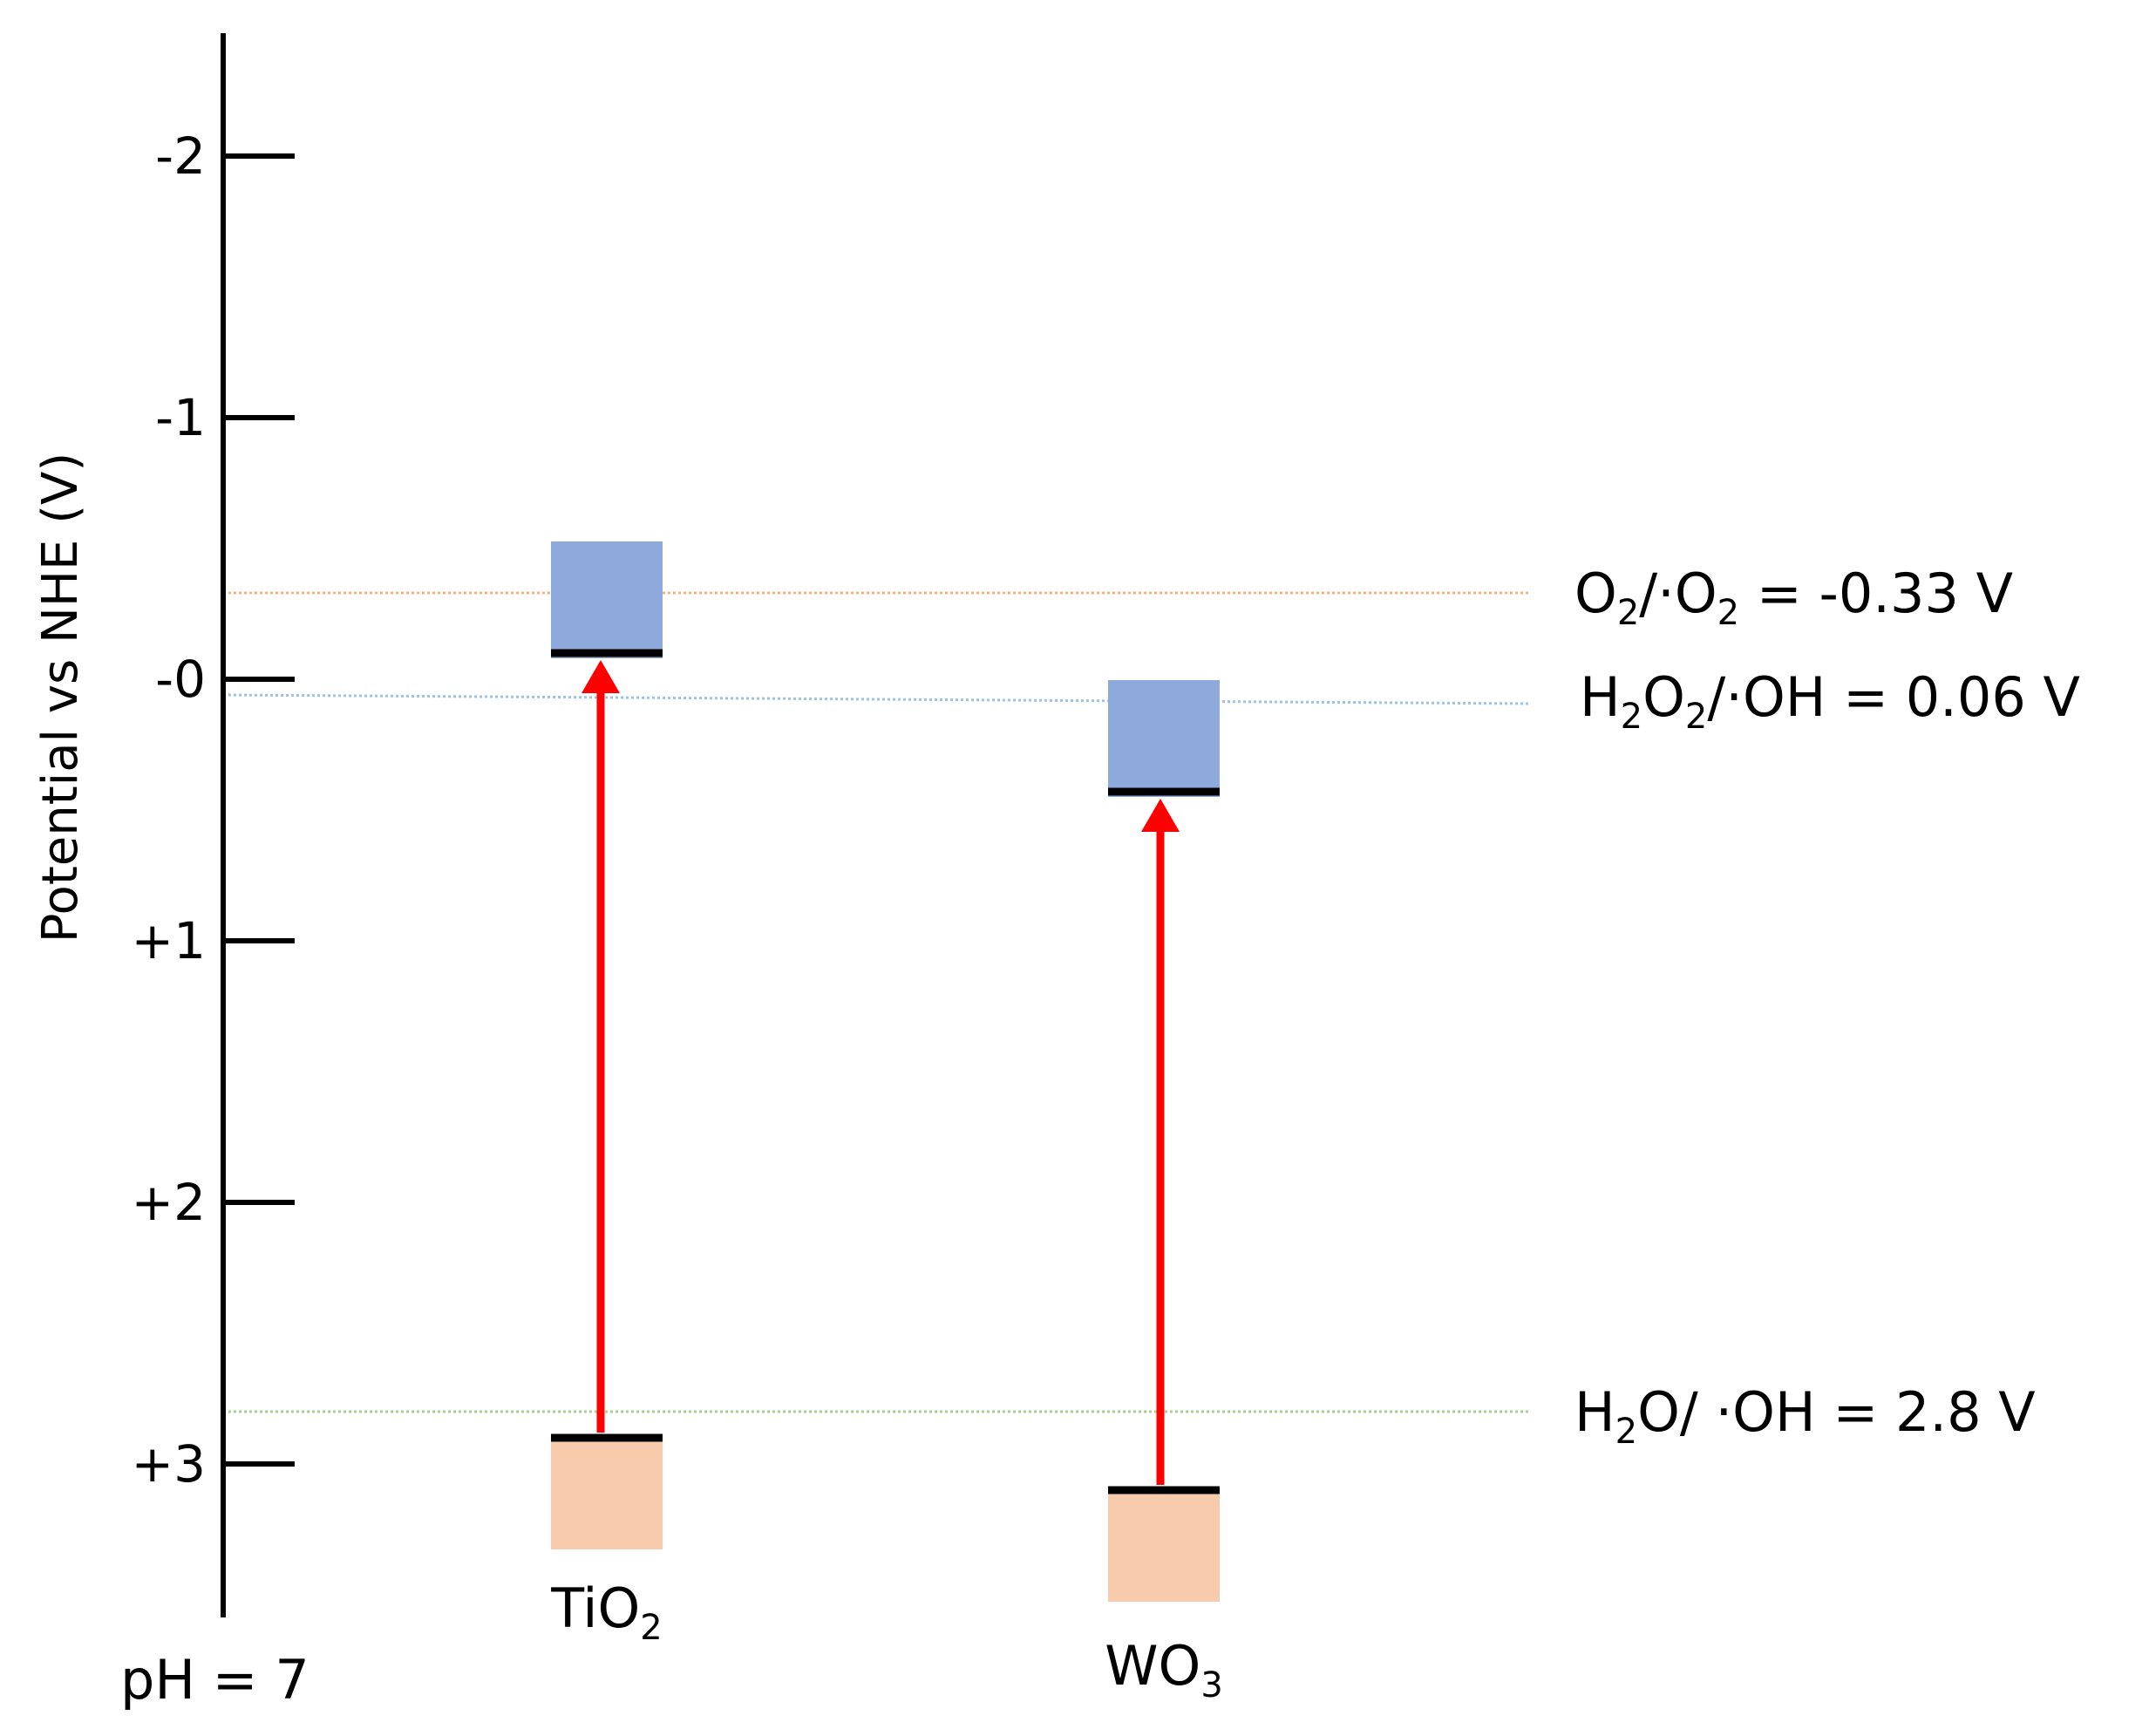 This screenshot has width=2149, height=1736. What do you see at coordinates (169, 1464) in the screenshot?
I see `axis-tick-label: +3` at bounding box center [169, 1464].